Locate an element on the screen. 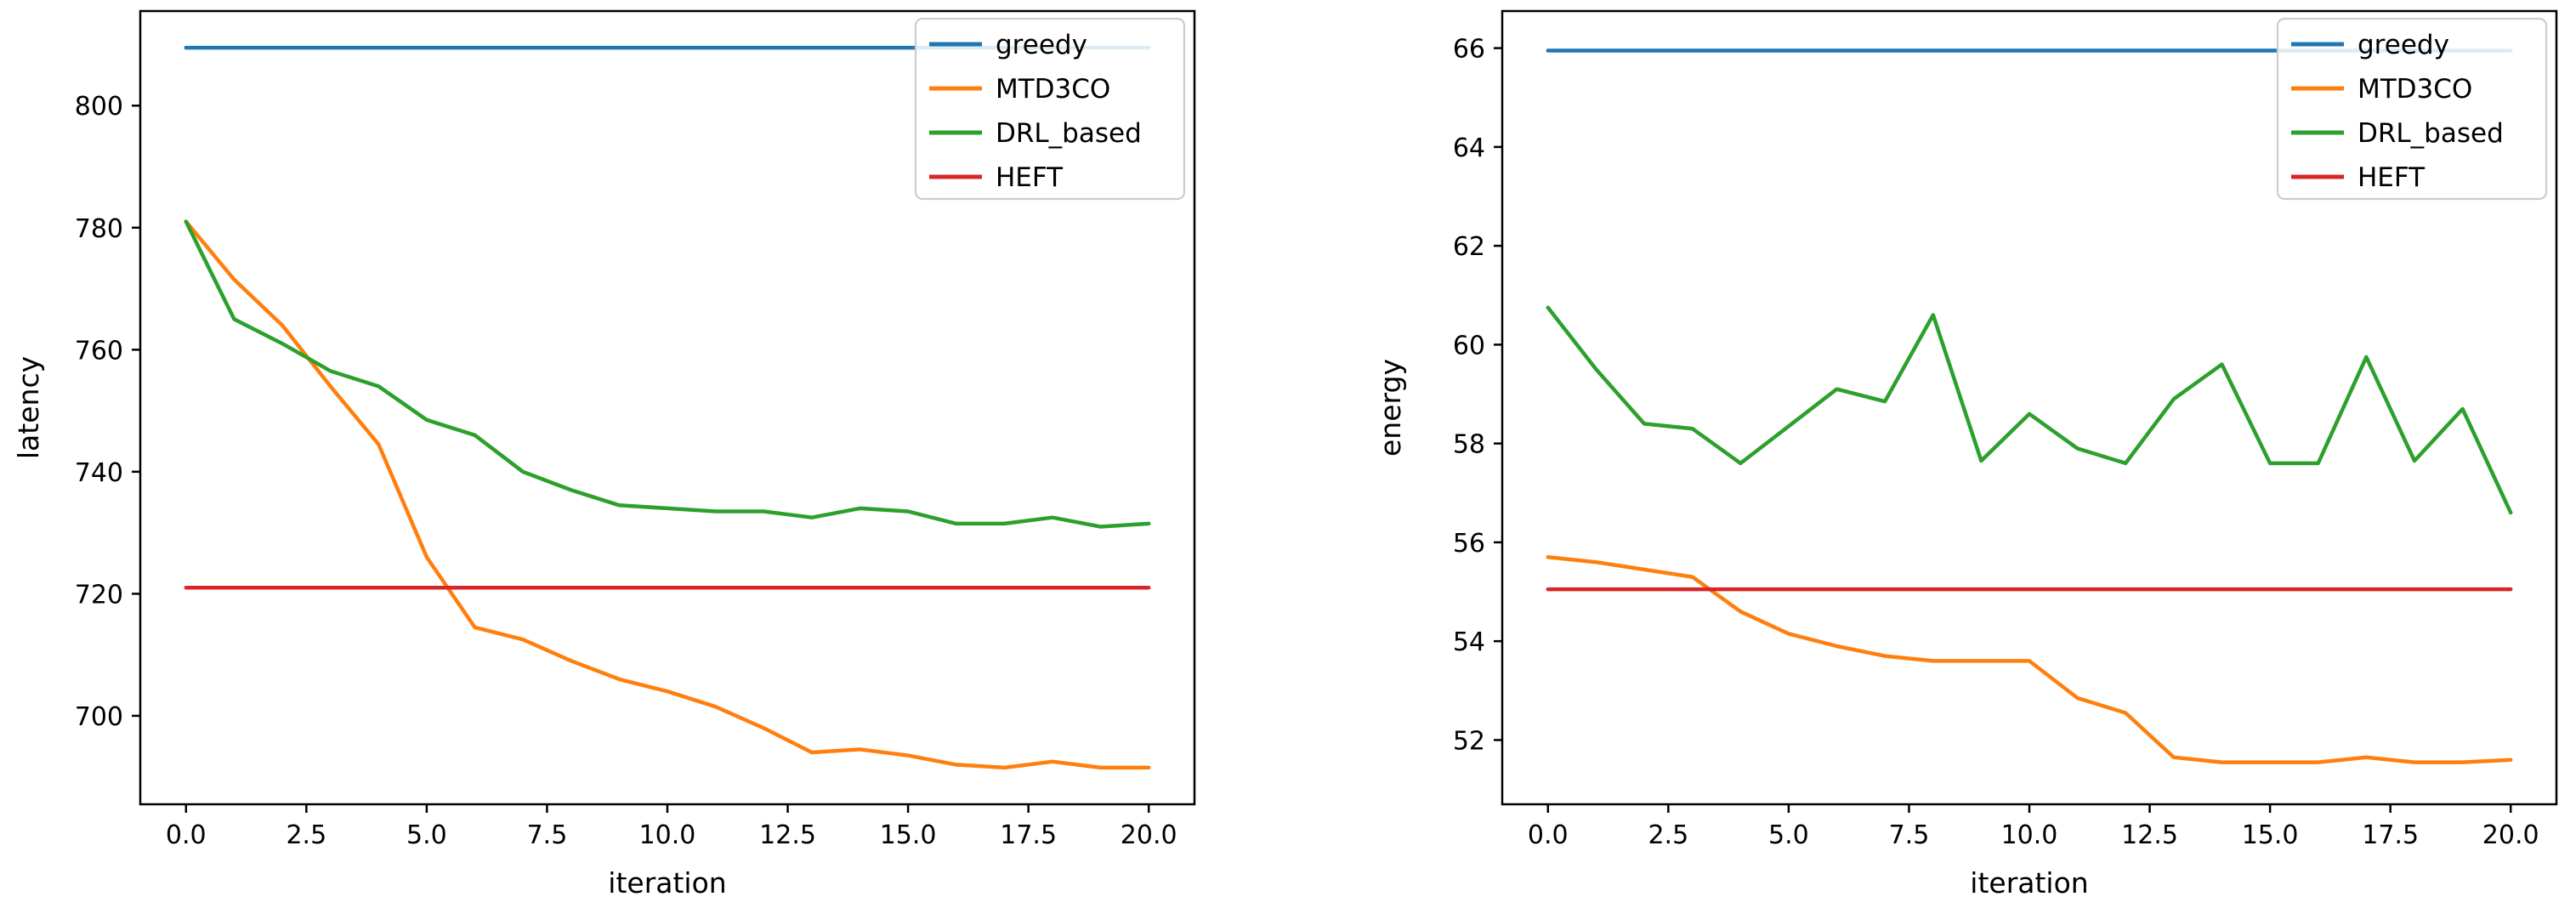 This screenshot has height=908, width=2576. y-tick-label: 52 is located at coordinates (1469, 741).